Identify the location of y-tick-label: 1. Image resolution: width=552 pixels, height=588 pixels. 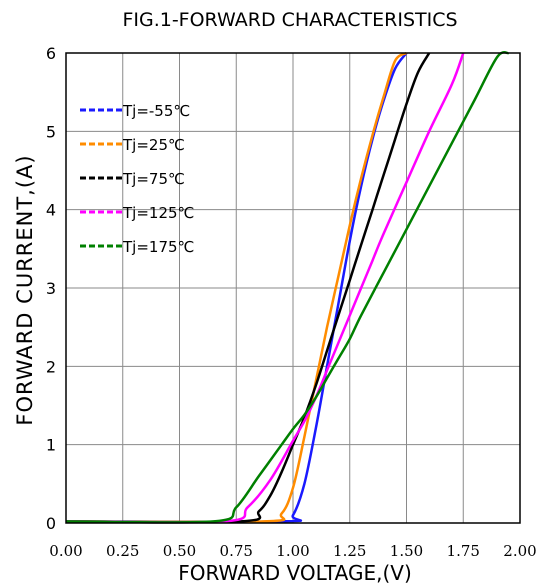
(51, 445).